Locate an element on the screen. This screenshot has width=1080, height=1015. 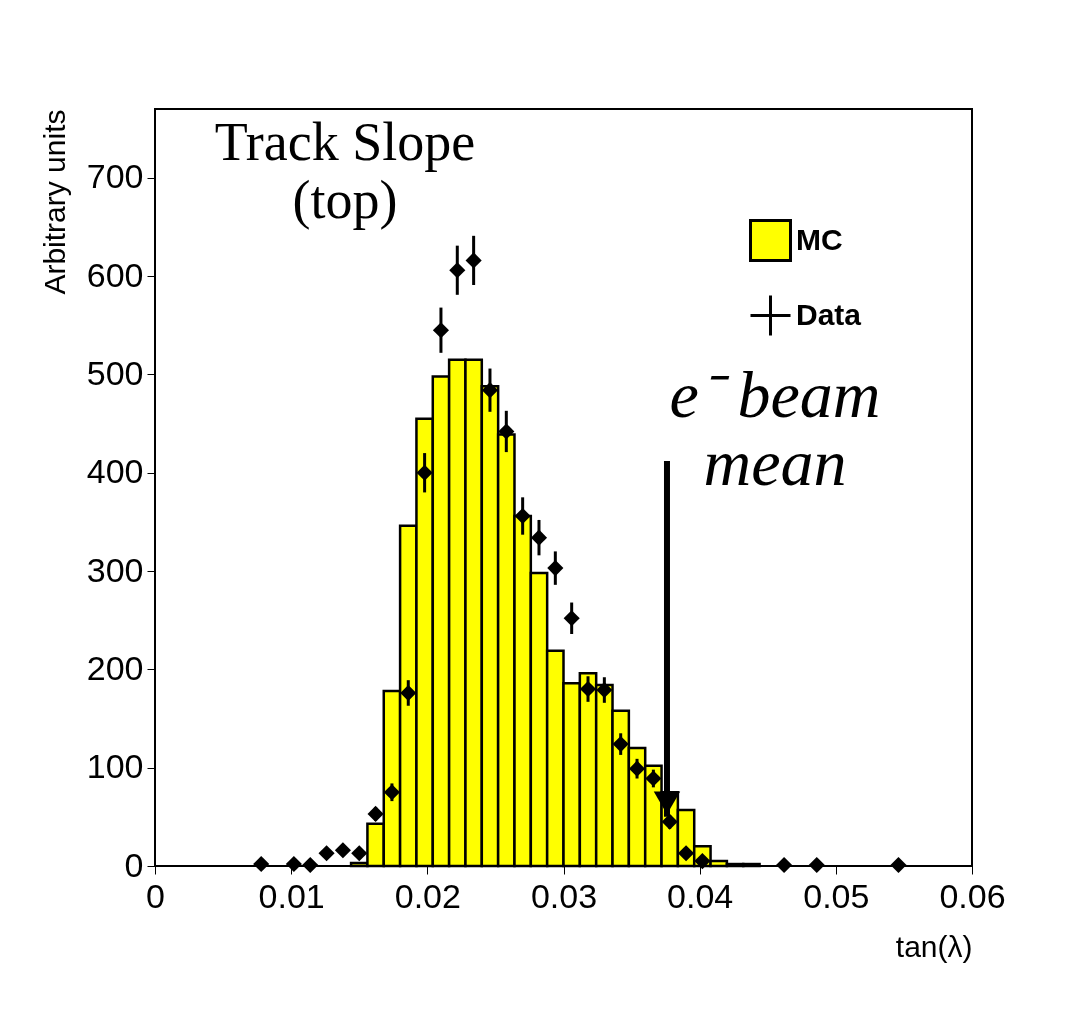
annotation: e⁻ beam mean is located at coordinates (775, 428).